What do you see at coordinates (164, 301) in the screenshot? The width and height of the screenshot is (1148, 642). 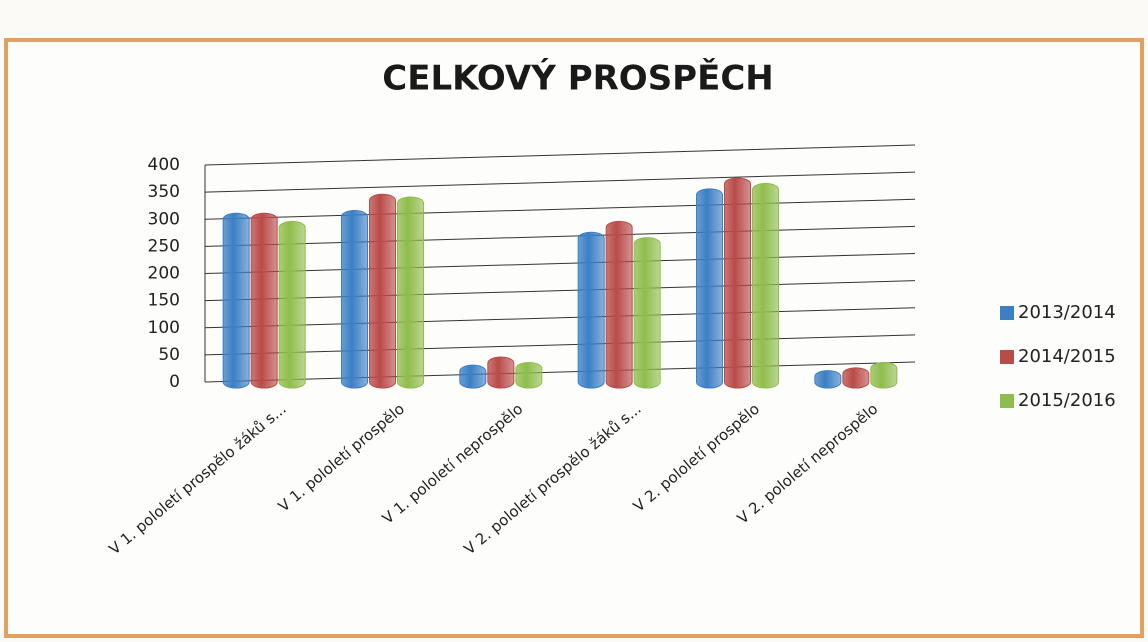 I see `y-tick-label: 150` at bounding box center [164, 301].